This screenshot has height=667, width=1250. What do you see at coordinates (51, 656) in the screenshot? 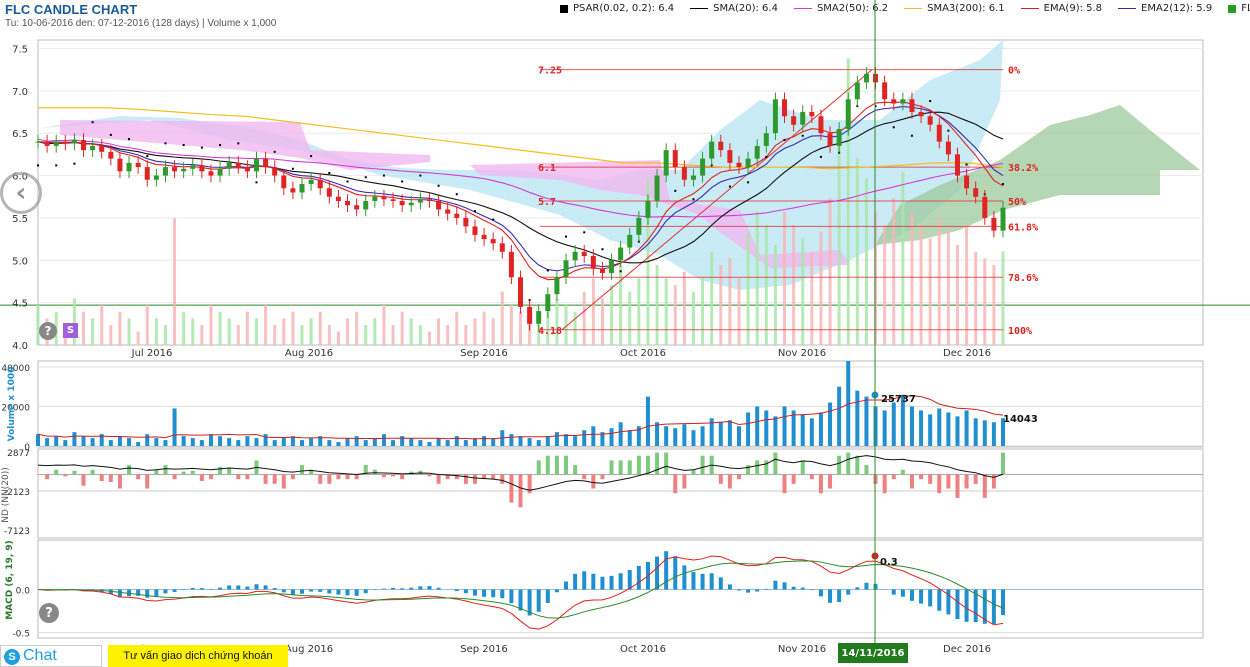
I see `chat-button: S Chat` at bounding box center [51, 656].